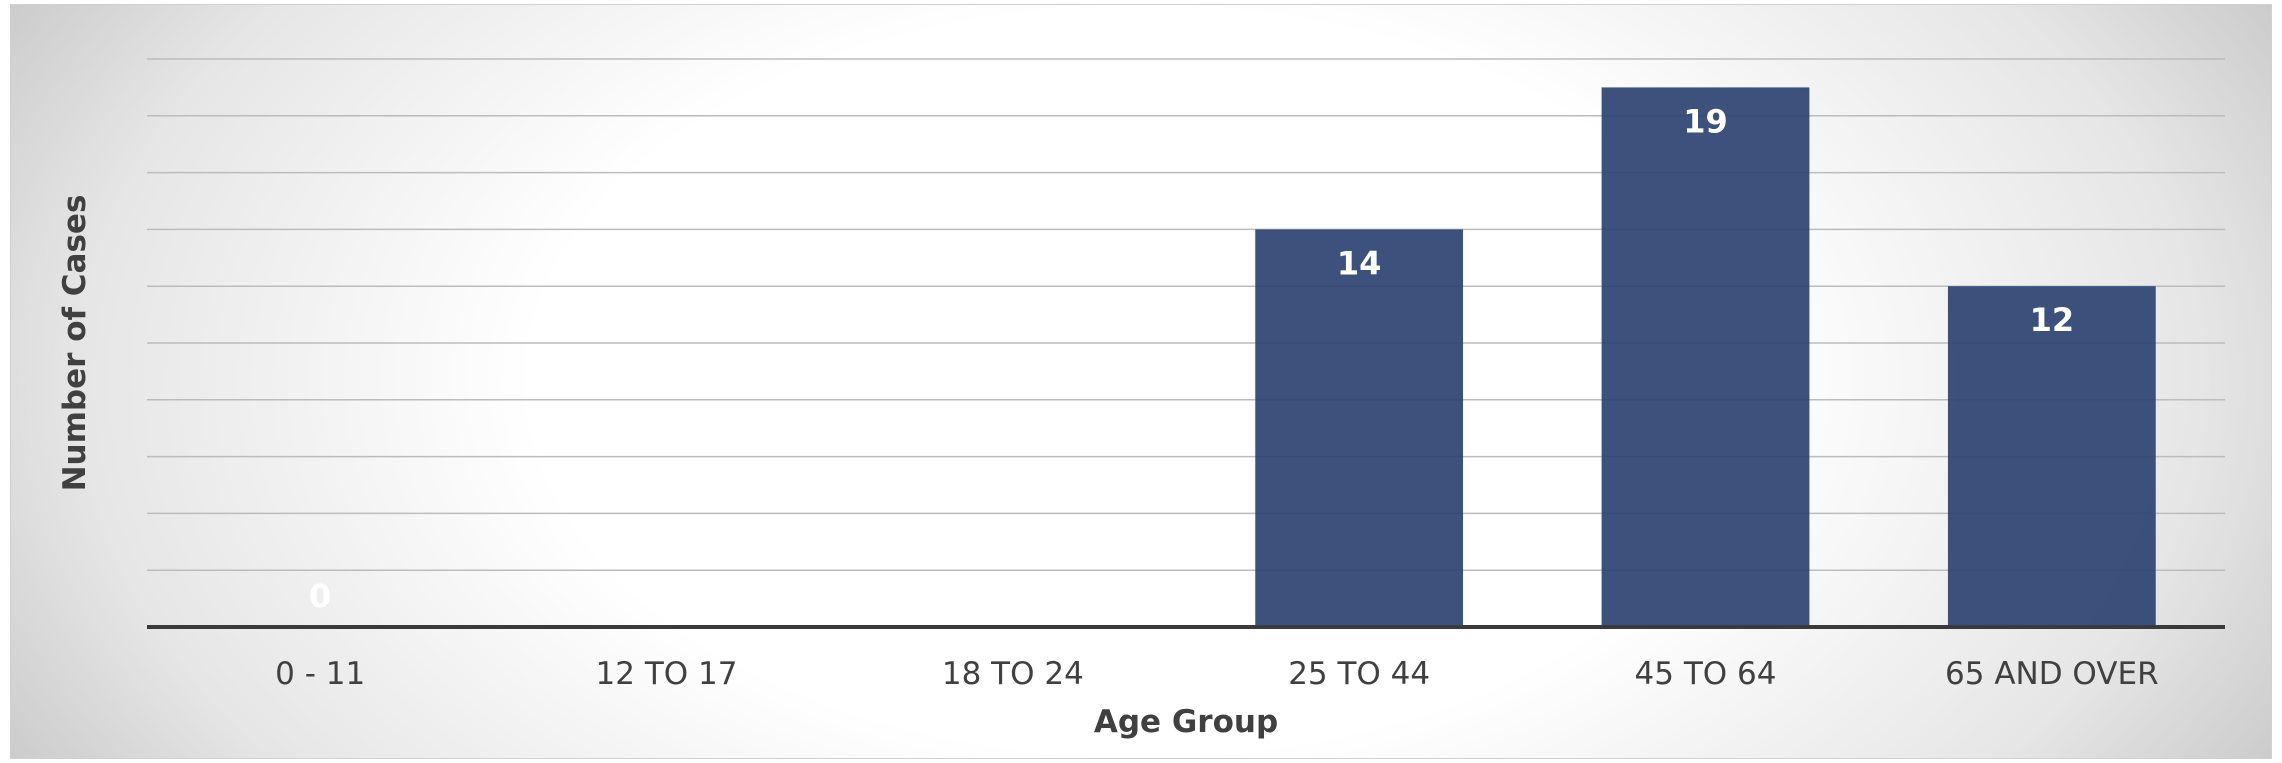  I want to click on x-tick-label: 0 - 11, so click(320, 674).